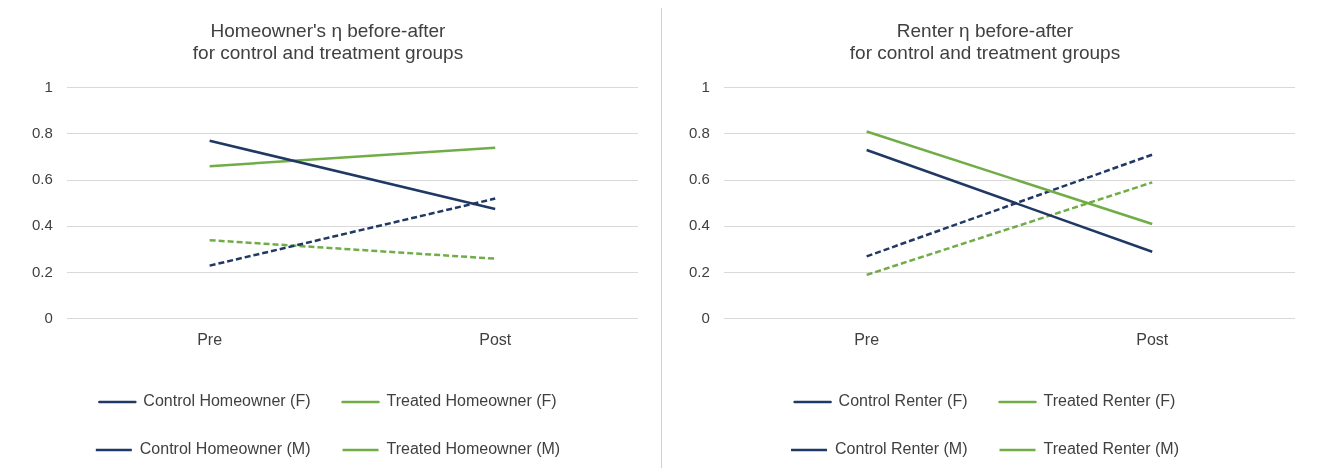 The width and height of the screenshot is (1324, 468). What do you see at coordinates (985, 41) in the screenshot?
I see `chart-title: Renter η before-after for control and treatment groups` at bounding box center [985, 41].